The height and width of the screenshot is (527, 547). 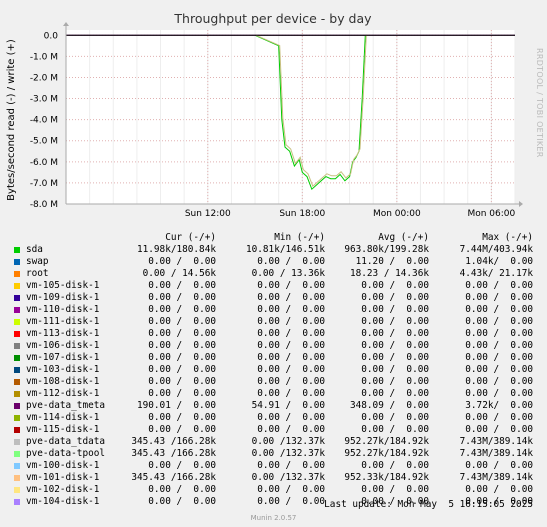 What do you see at coordinates (389, 405) in the screenshot?
I see `legend-avg: 348.09 / 0.00` at bounding box center [389, 405].